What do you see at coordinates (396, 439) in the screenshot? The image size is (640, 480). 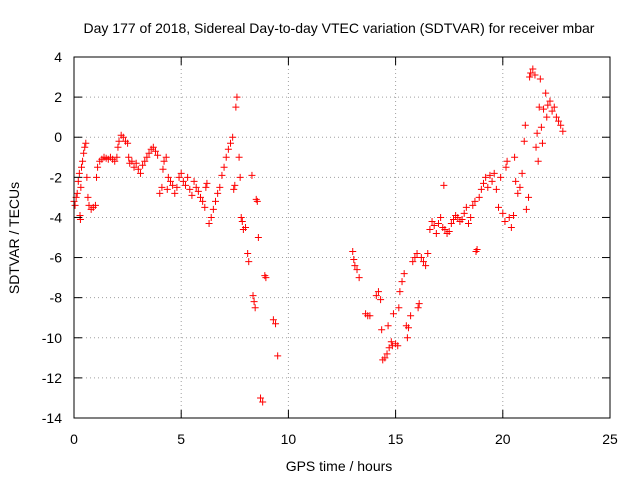 I see `x-tick-label: 15` at bounding box center [396, 439].